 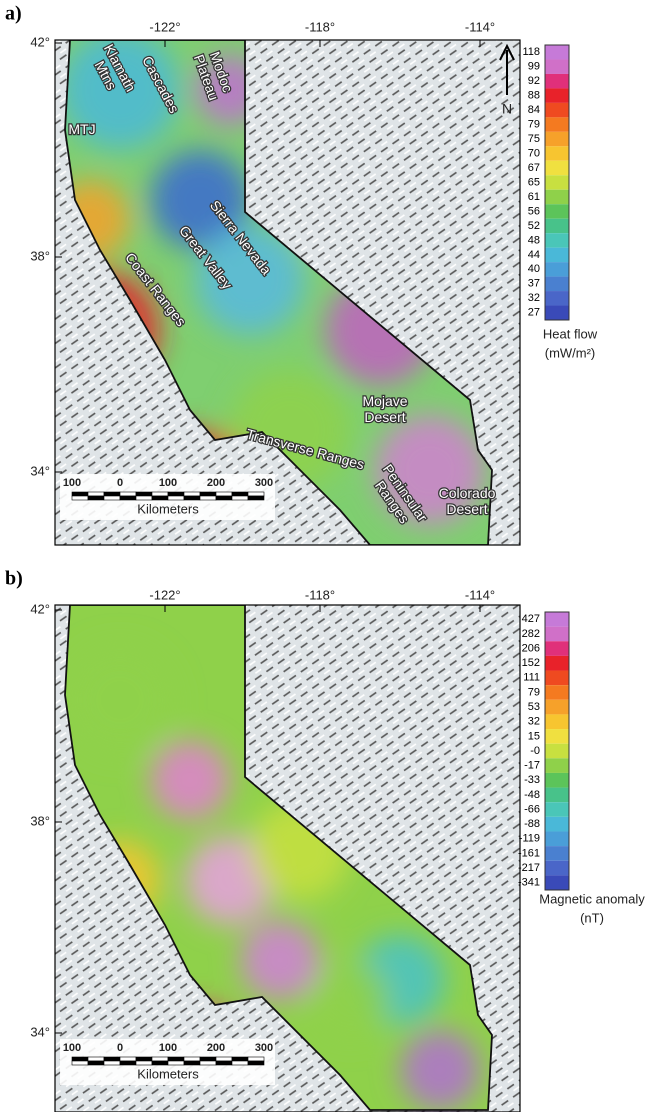 I want to click on colorbar-label: -33, so click(x=532, y=780).